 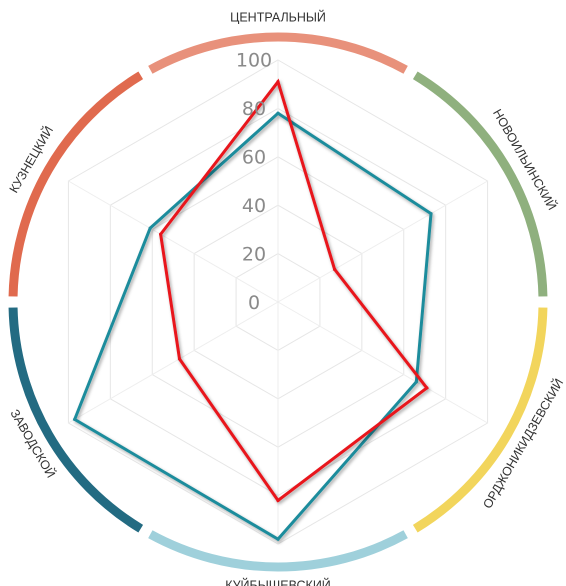 What do you see at coordinates (254, 61) in the screenshot?
I see `radial-tick-label: 100` at bounding box center [254, 61].